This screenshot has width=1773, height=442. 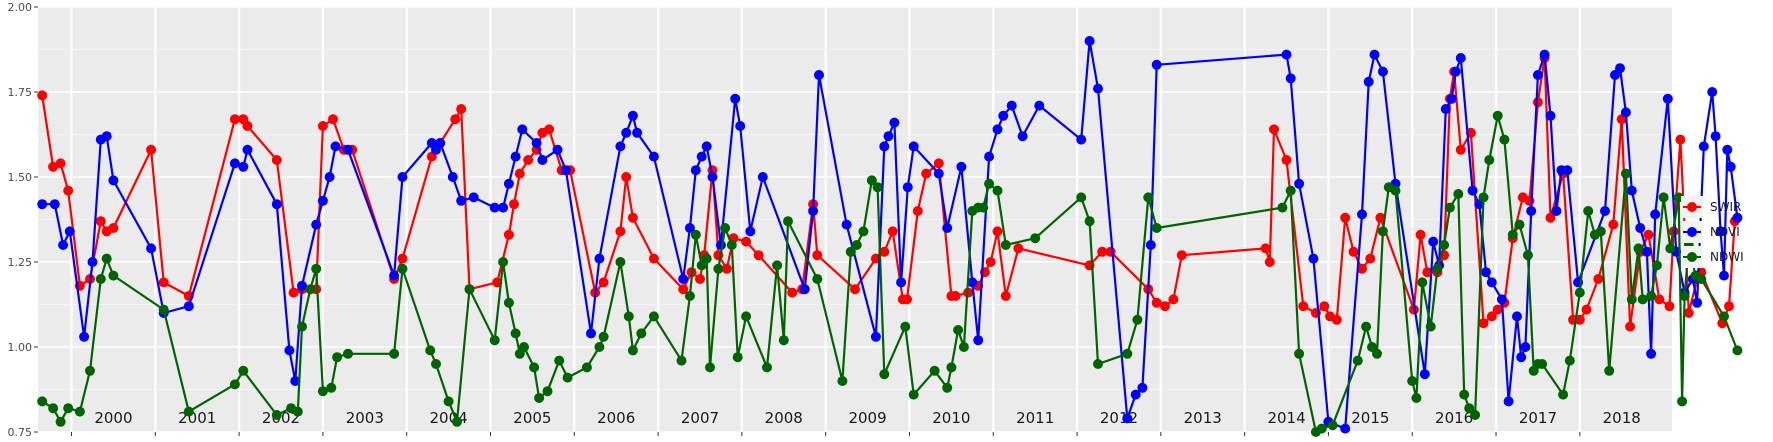 What do you see at coordinates (532, 418) in the screenshot?
I see `year-label: 2005` at bounding box center [532, 418].